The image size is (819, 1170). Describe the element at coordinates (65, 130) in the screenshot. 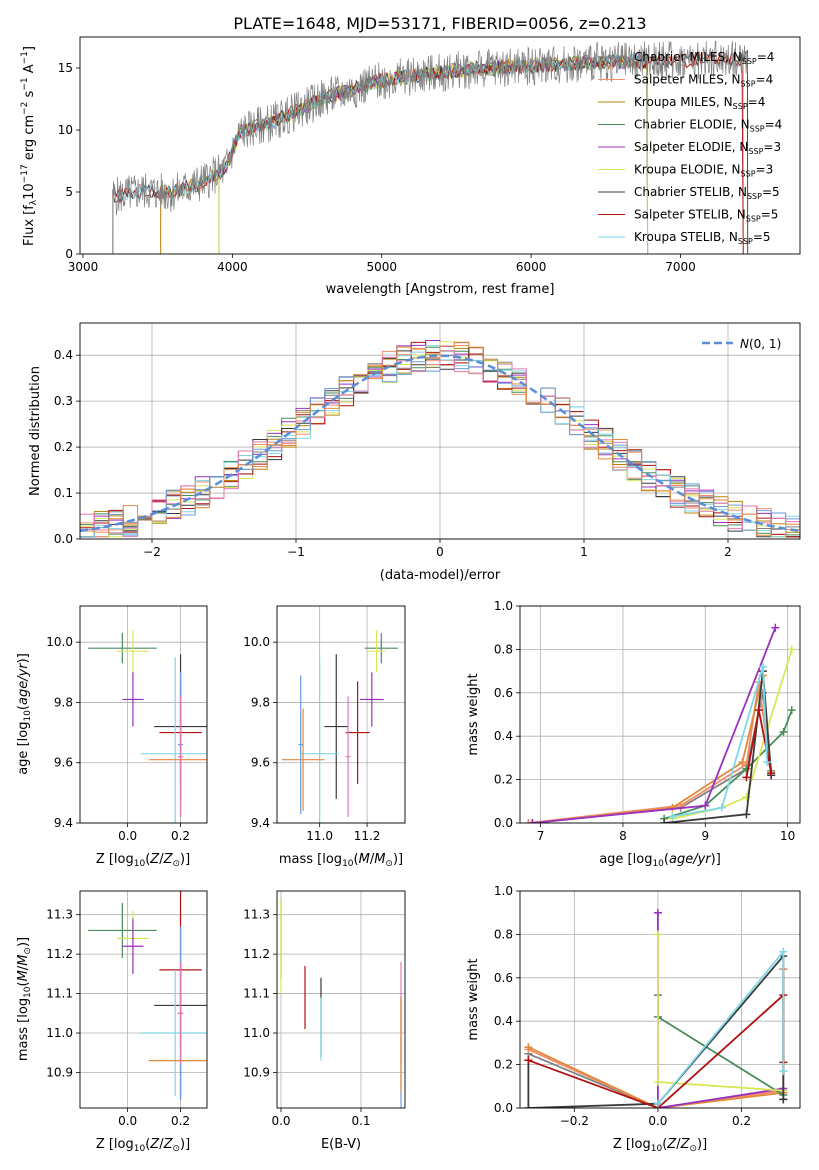

I see `y-tick-label: 10` at that location.